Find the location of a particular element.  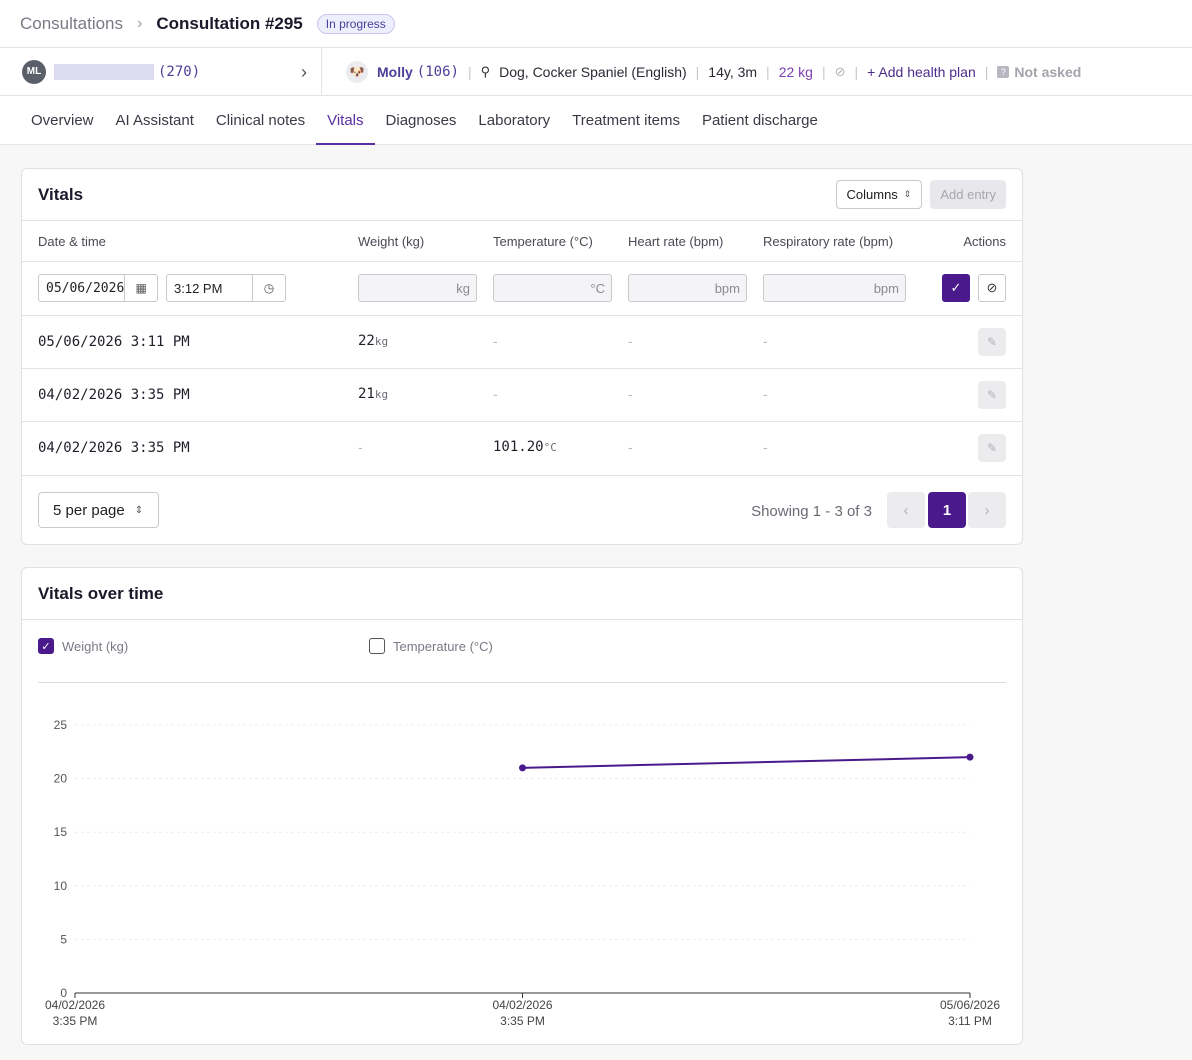

patient-age: 14y, 3m is located at coordinates (733, 71).